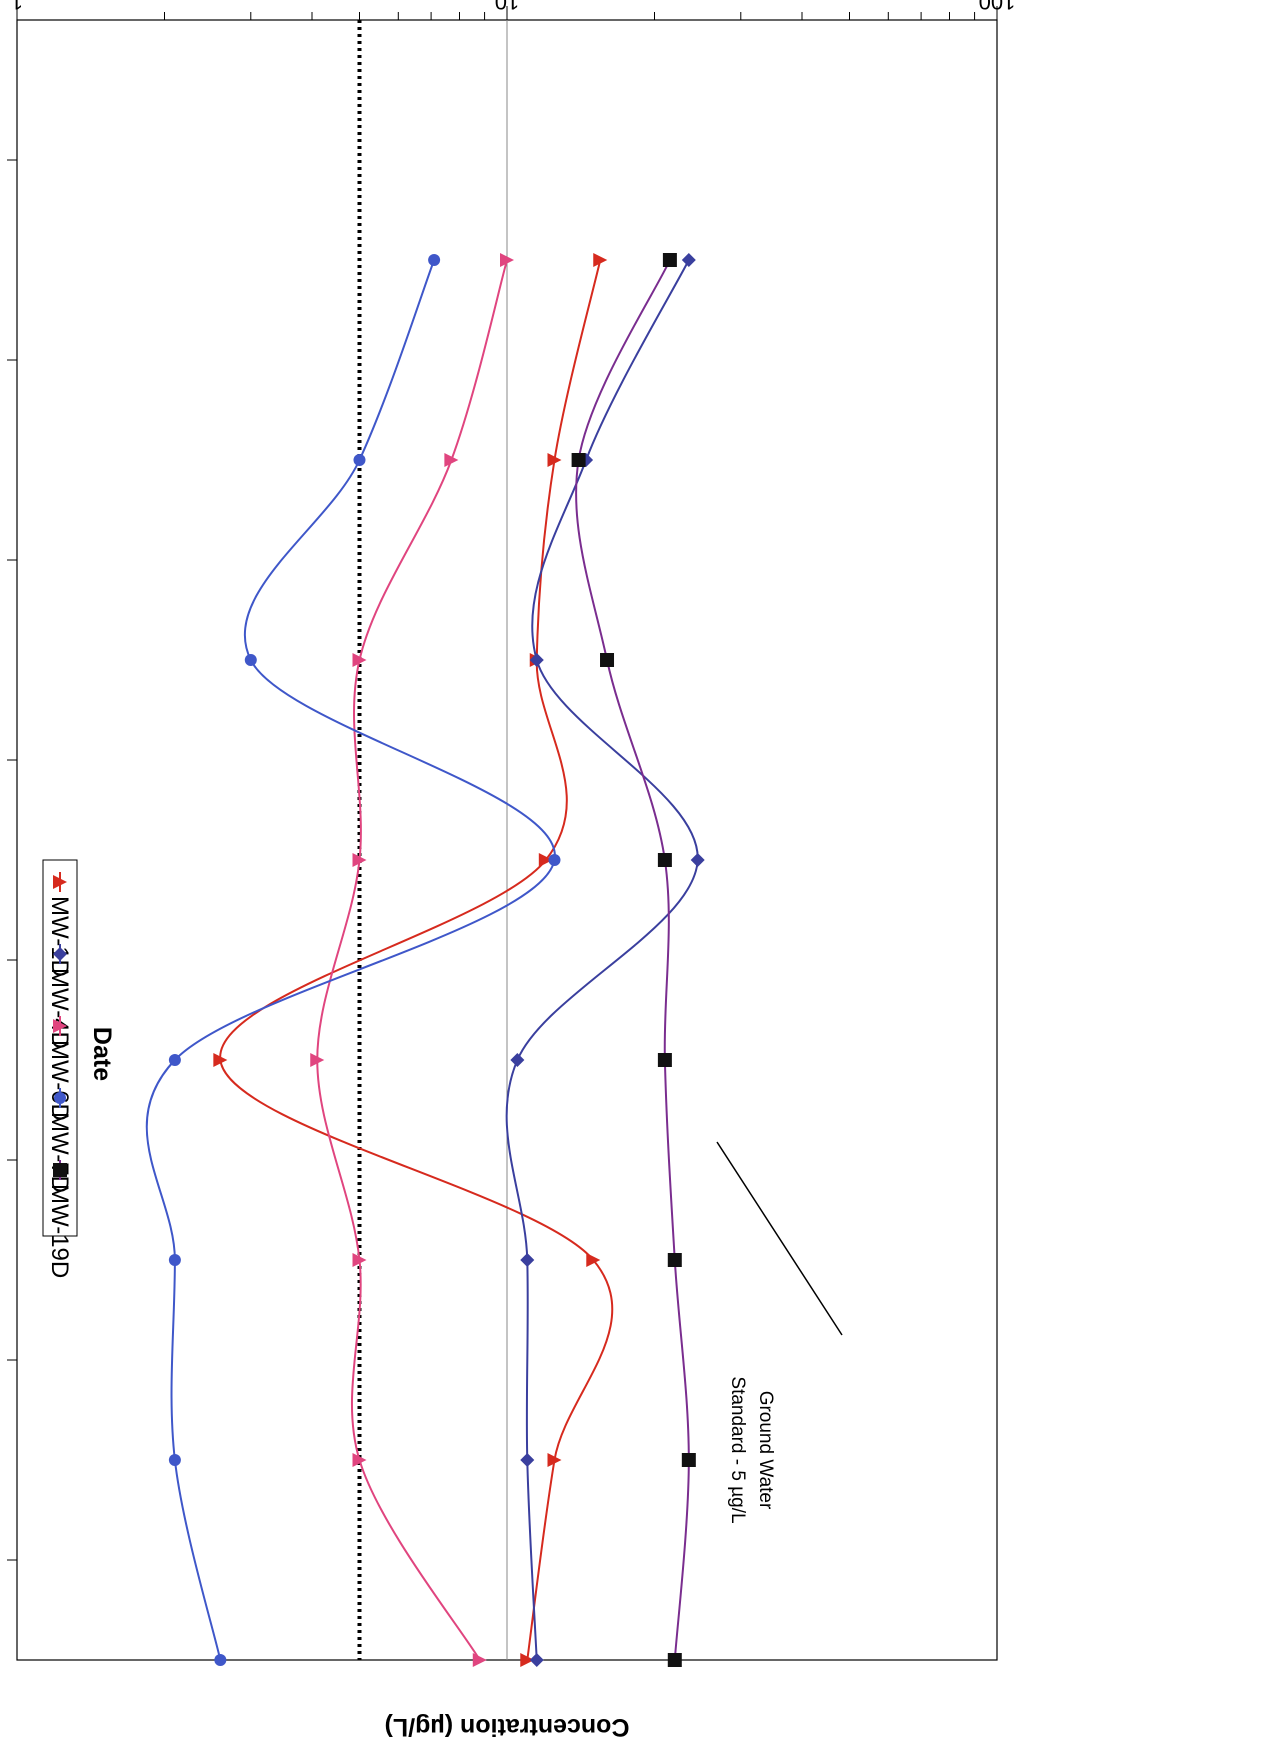 This screenshot has width=1272, height=1744. I want to click on annotation-line-1: Ground Water, so click(765, 1450).